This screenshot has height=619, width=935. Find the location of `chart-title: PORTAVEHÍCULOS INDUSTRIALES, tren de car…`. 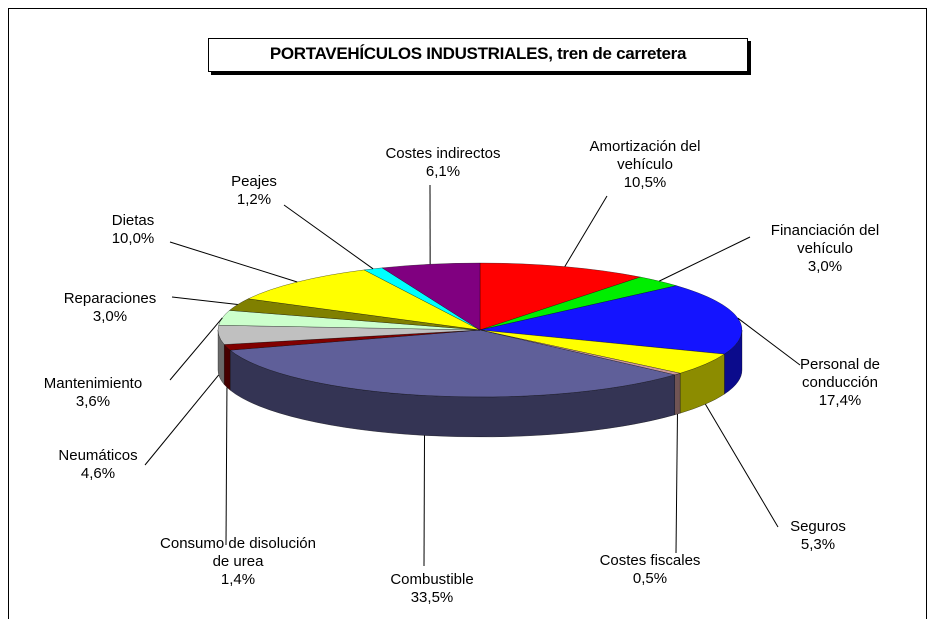

chart-title: PORTAVEHÍCULOS INDUSTRIALES, tren de car… is located at coordinates (478, 55).